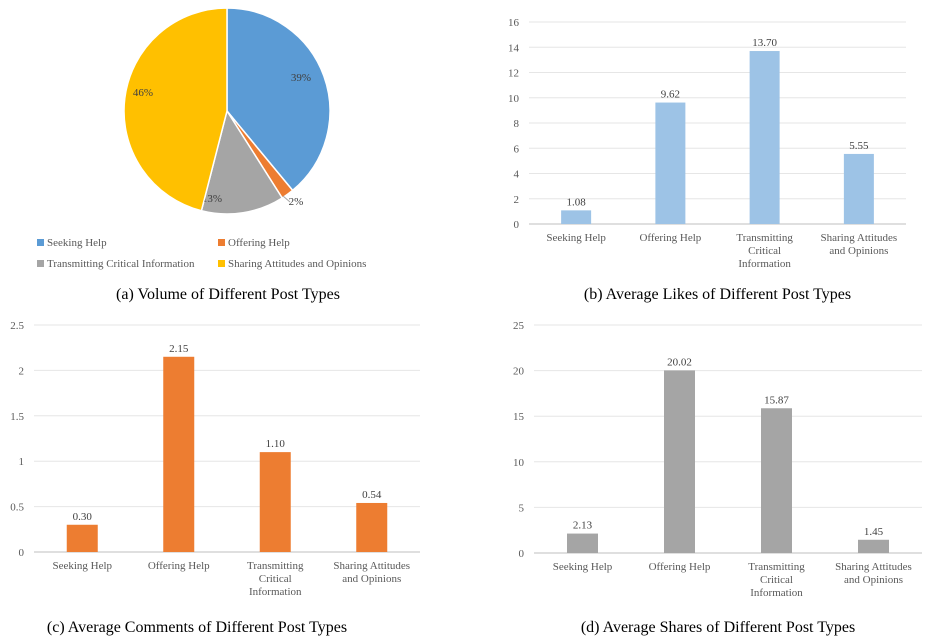 This screenshot has width=926, height=641. What do you see at coordinates (679, 362) in the screenshot?
I see `bar-value-label: 20.02` at bounding box center [679, 362].